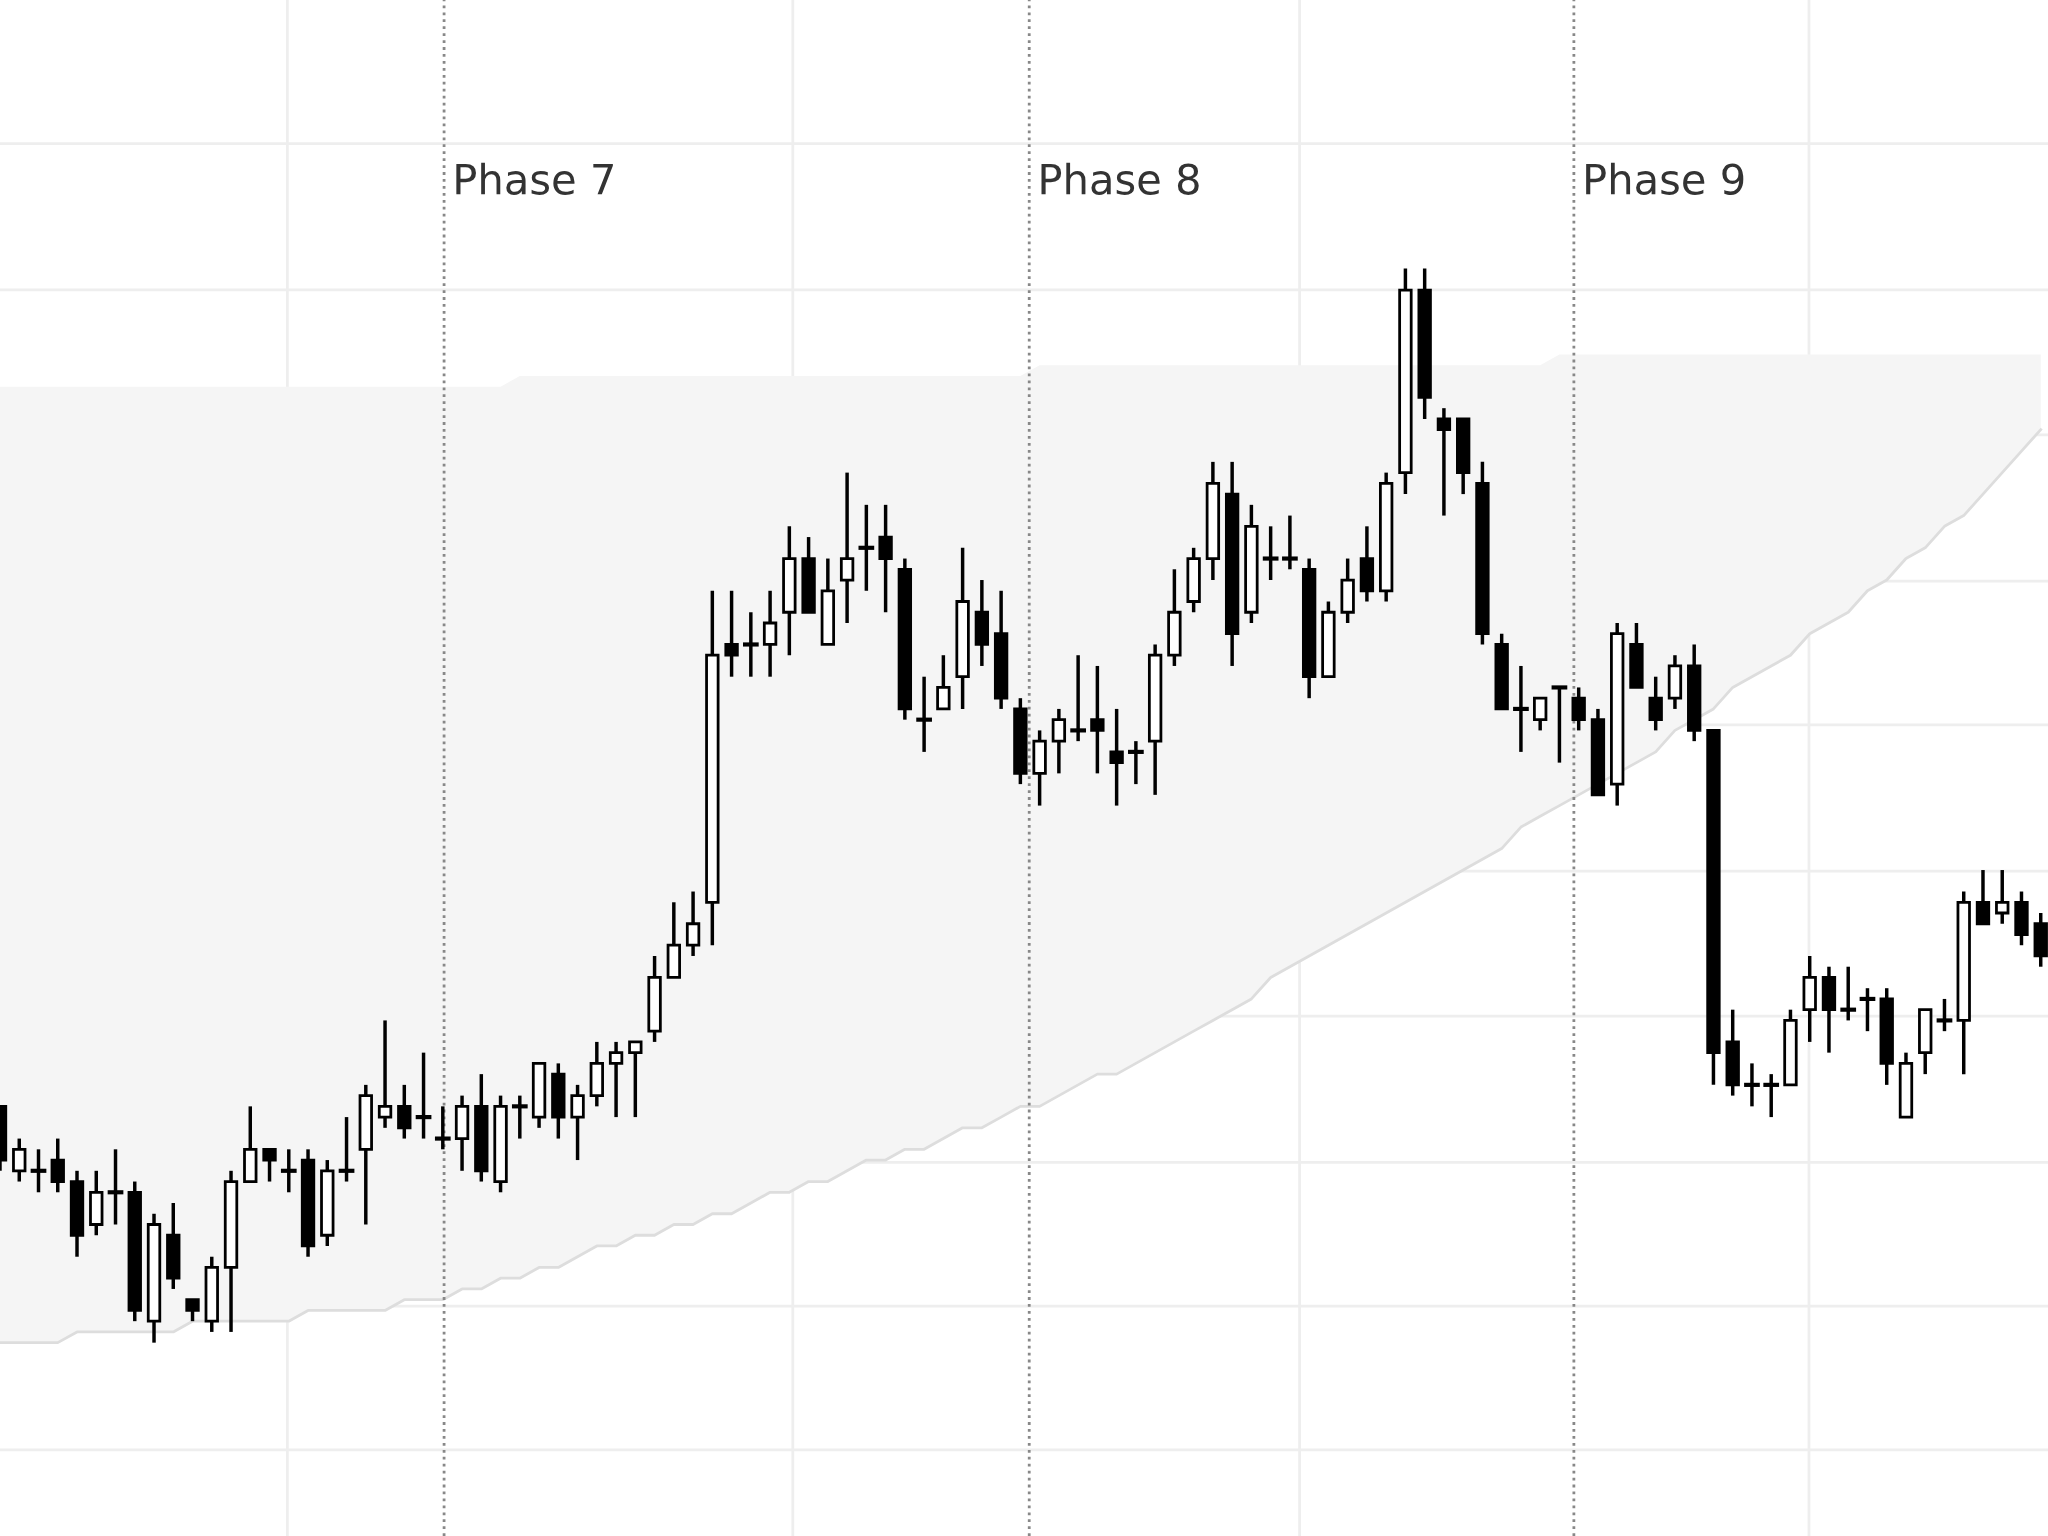  Describe the element at coordinates (534, 178) in the screenshot. I see `text: Phase 7` at that location.